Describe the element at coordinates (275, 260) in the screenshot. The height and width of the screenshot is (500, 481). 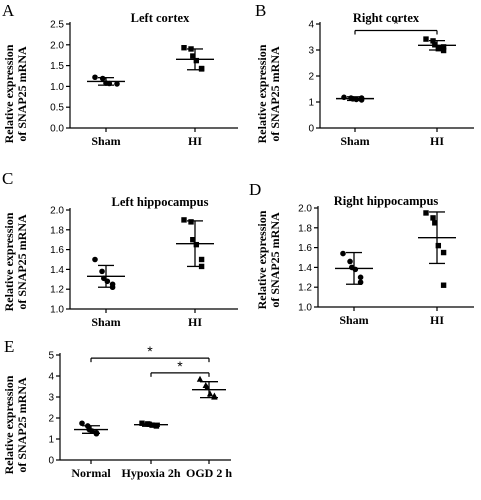
I see `y-axis-label-d-line2: of SNAP25 mRNA` at that location.